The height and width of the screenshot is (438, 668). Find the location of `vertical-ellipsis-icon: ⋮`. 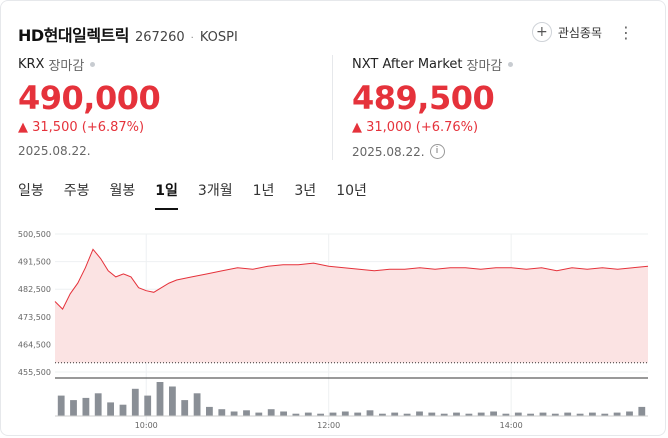

vertical-ellipsis-icon: ⋮ is located at coordinates (626, 32).